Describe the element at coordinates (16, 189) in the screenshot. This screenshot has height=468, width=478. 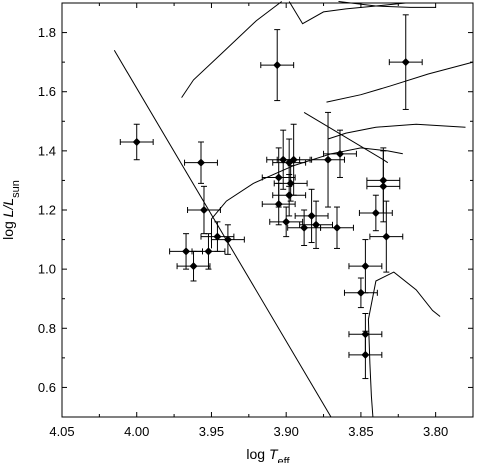
I see `label-subscript: sun` at that location.